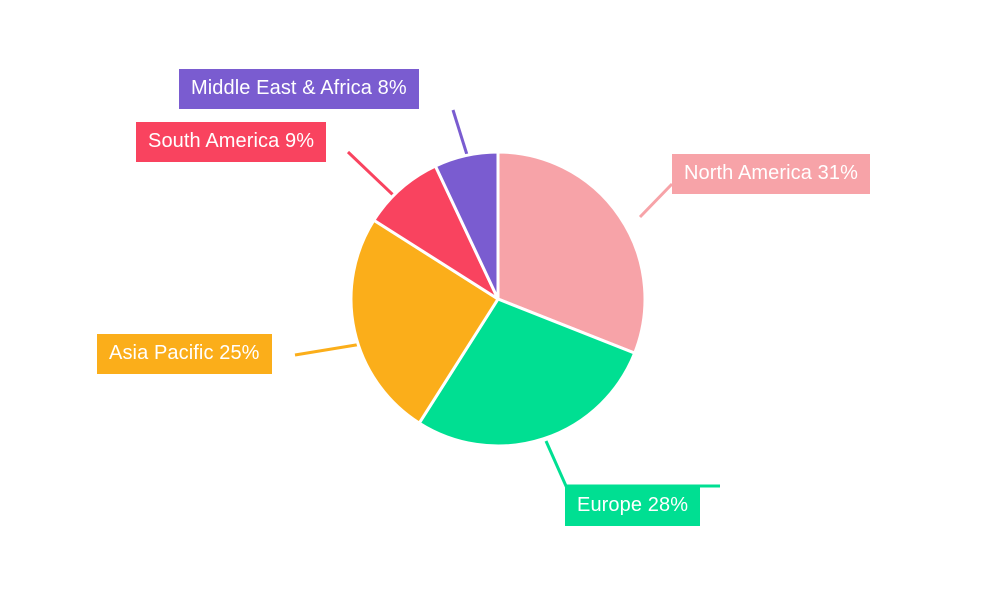 This screenshot has width=1000, height=600. Describe the element at coordinates (633, 506) in the screenshot. I see `callout-label-europe: Europe 28%` at that location.